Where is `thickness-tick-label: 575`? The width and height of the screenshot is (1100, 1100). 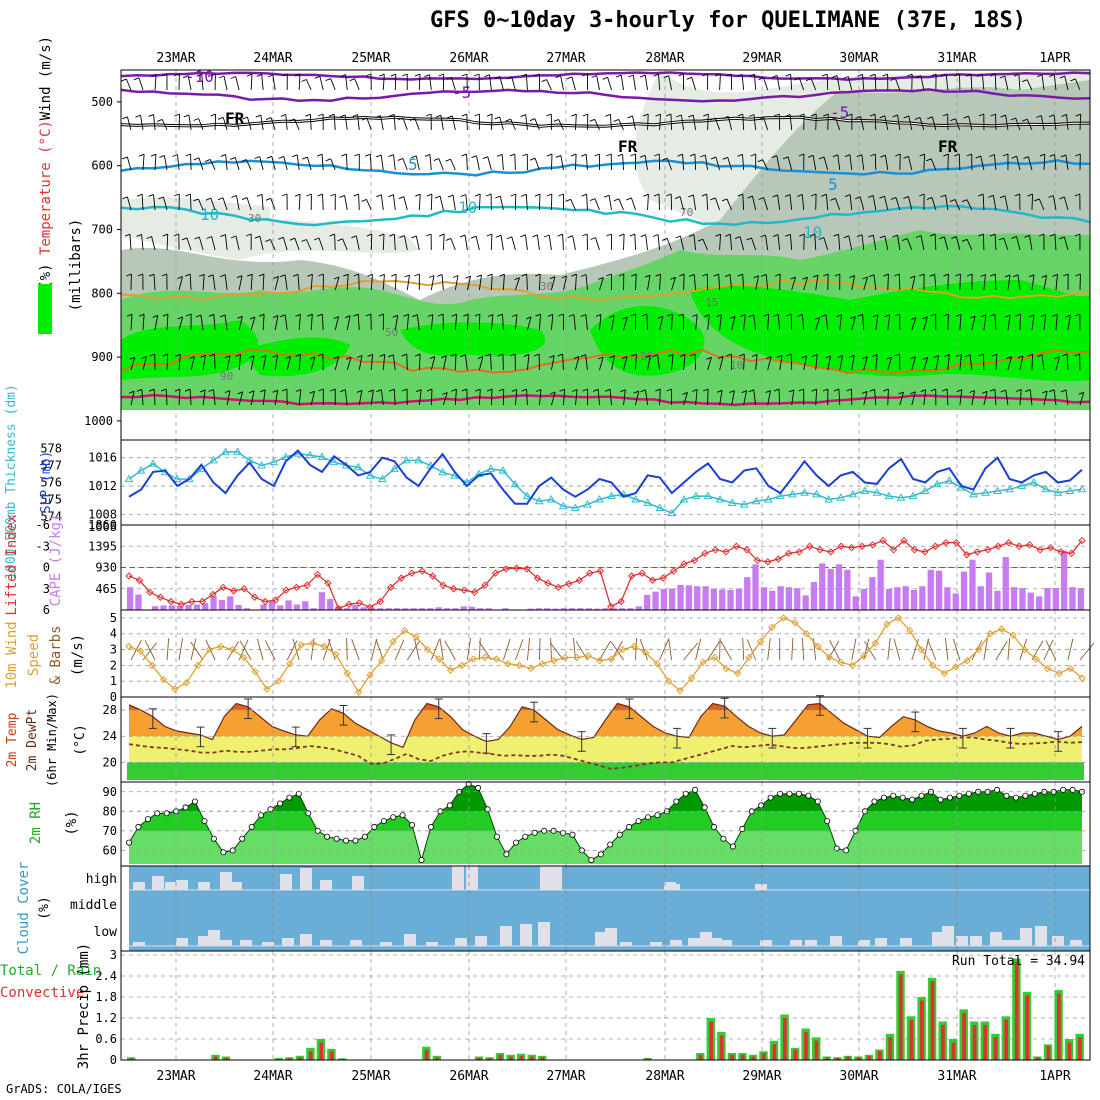
thickness-tick-label: 575 is located at coordinates (51, 500).